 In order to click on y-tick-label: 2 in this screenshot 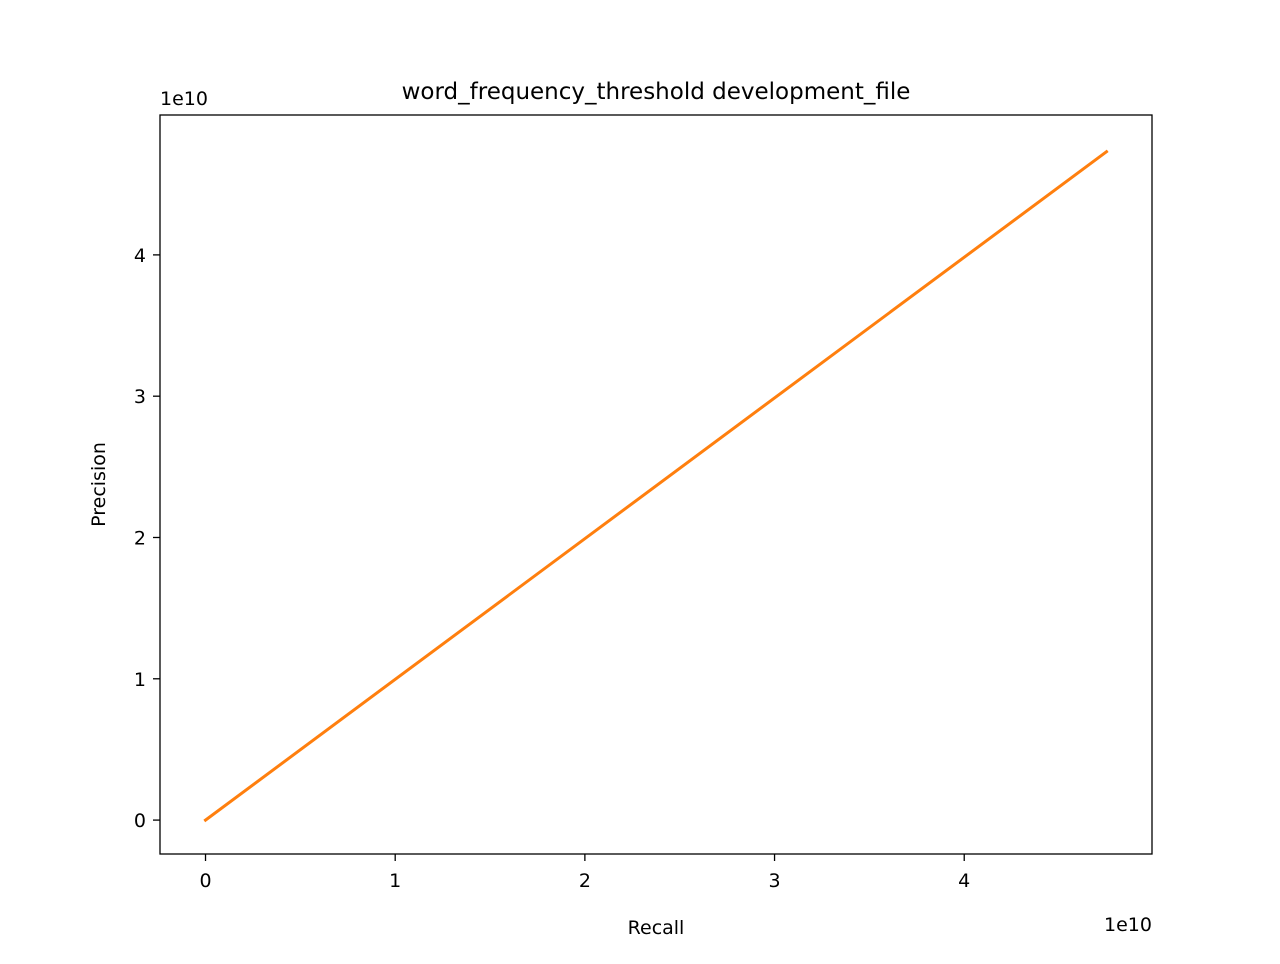, I will do `click(140, 538)`.